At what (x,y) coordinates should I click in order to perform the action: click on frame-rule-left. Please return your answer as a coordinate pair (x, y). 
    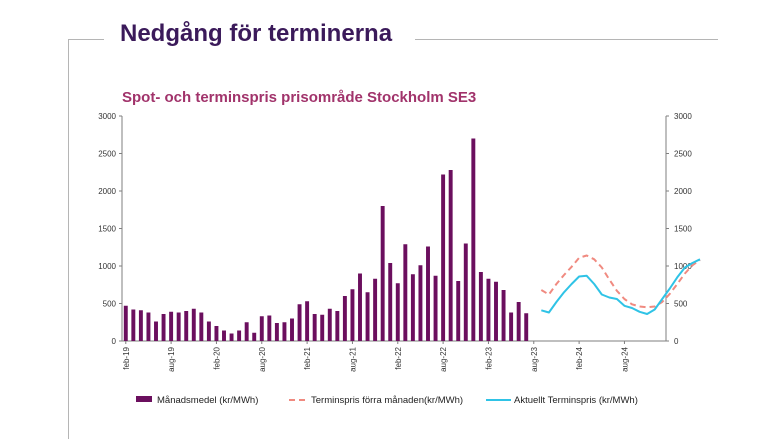
    Looking at the image, I should click on (68, 239).